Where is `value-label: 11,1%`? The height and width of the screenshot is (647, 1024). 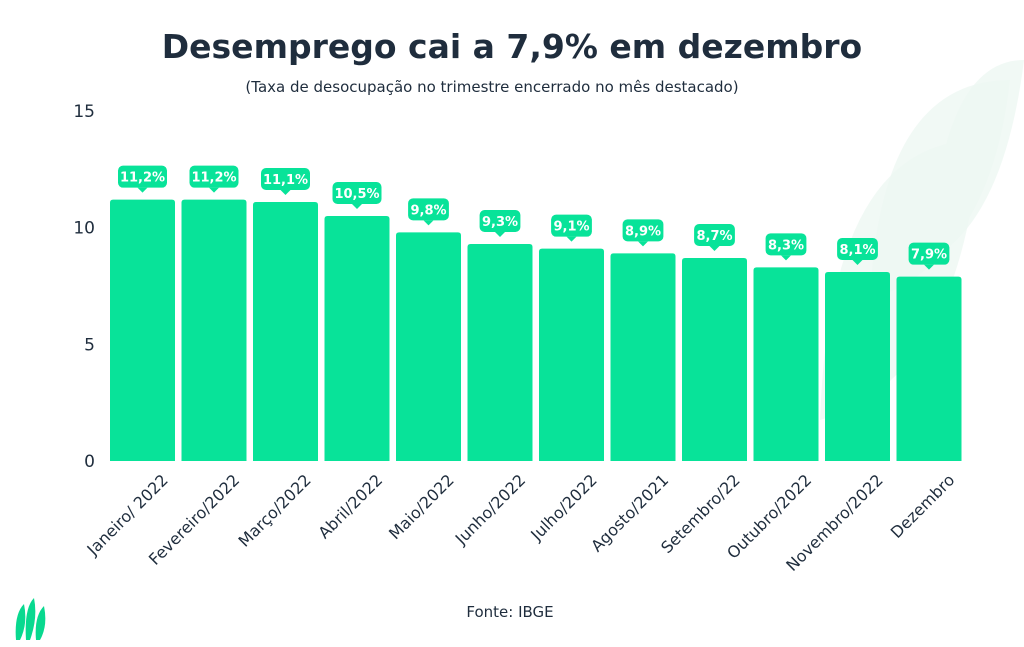 value-label: 11,1% is located at coordinates (285, 180).